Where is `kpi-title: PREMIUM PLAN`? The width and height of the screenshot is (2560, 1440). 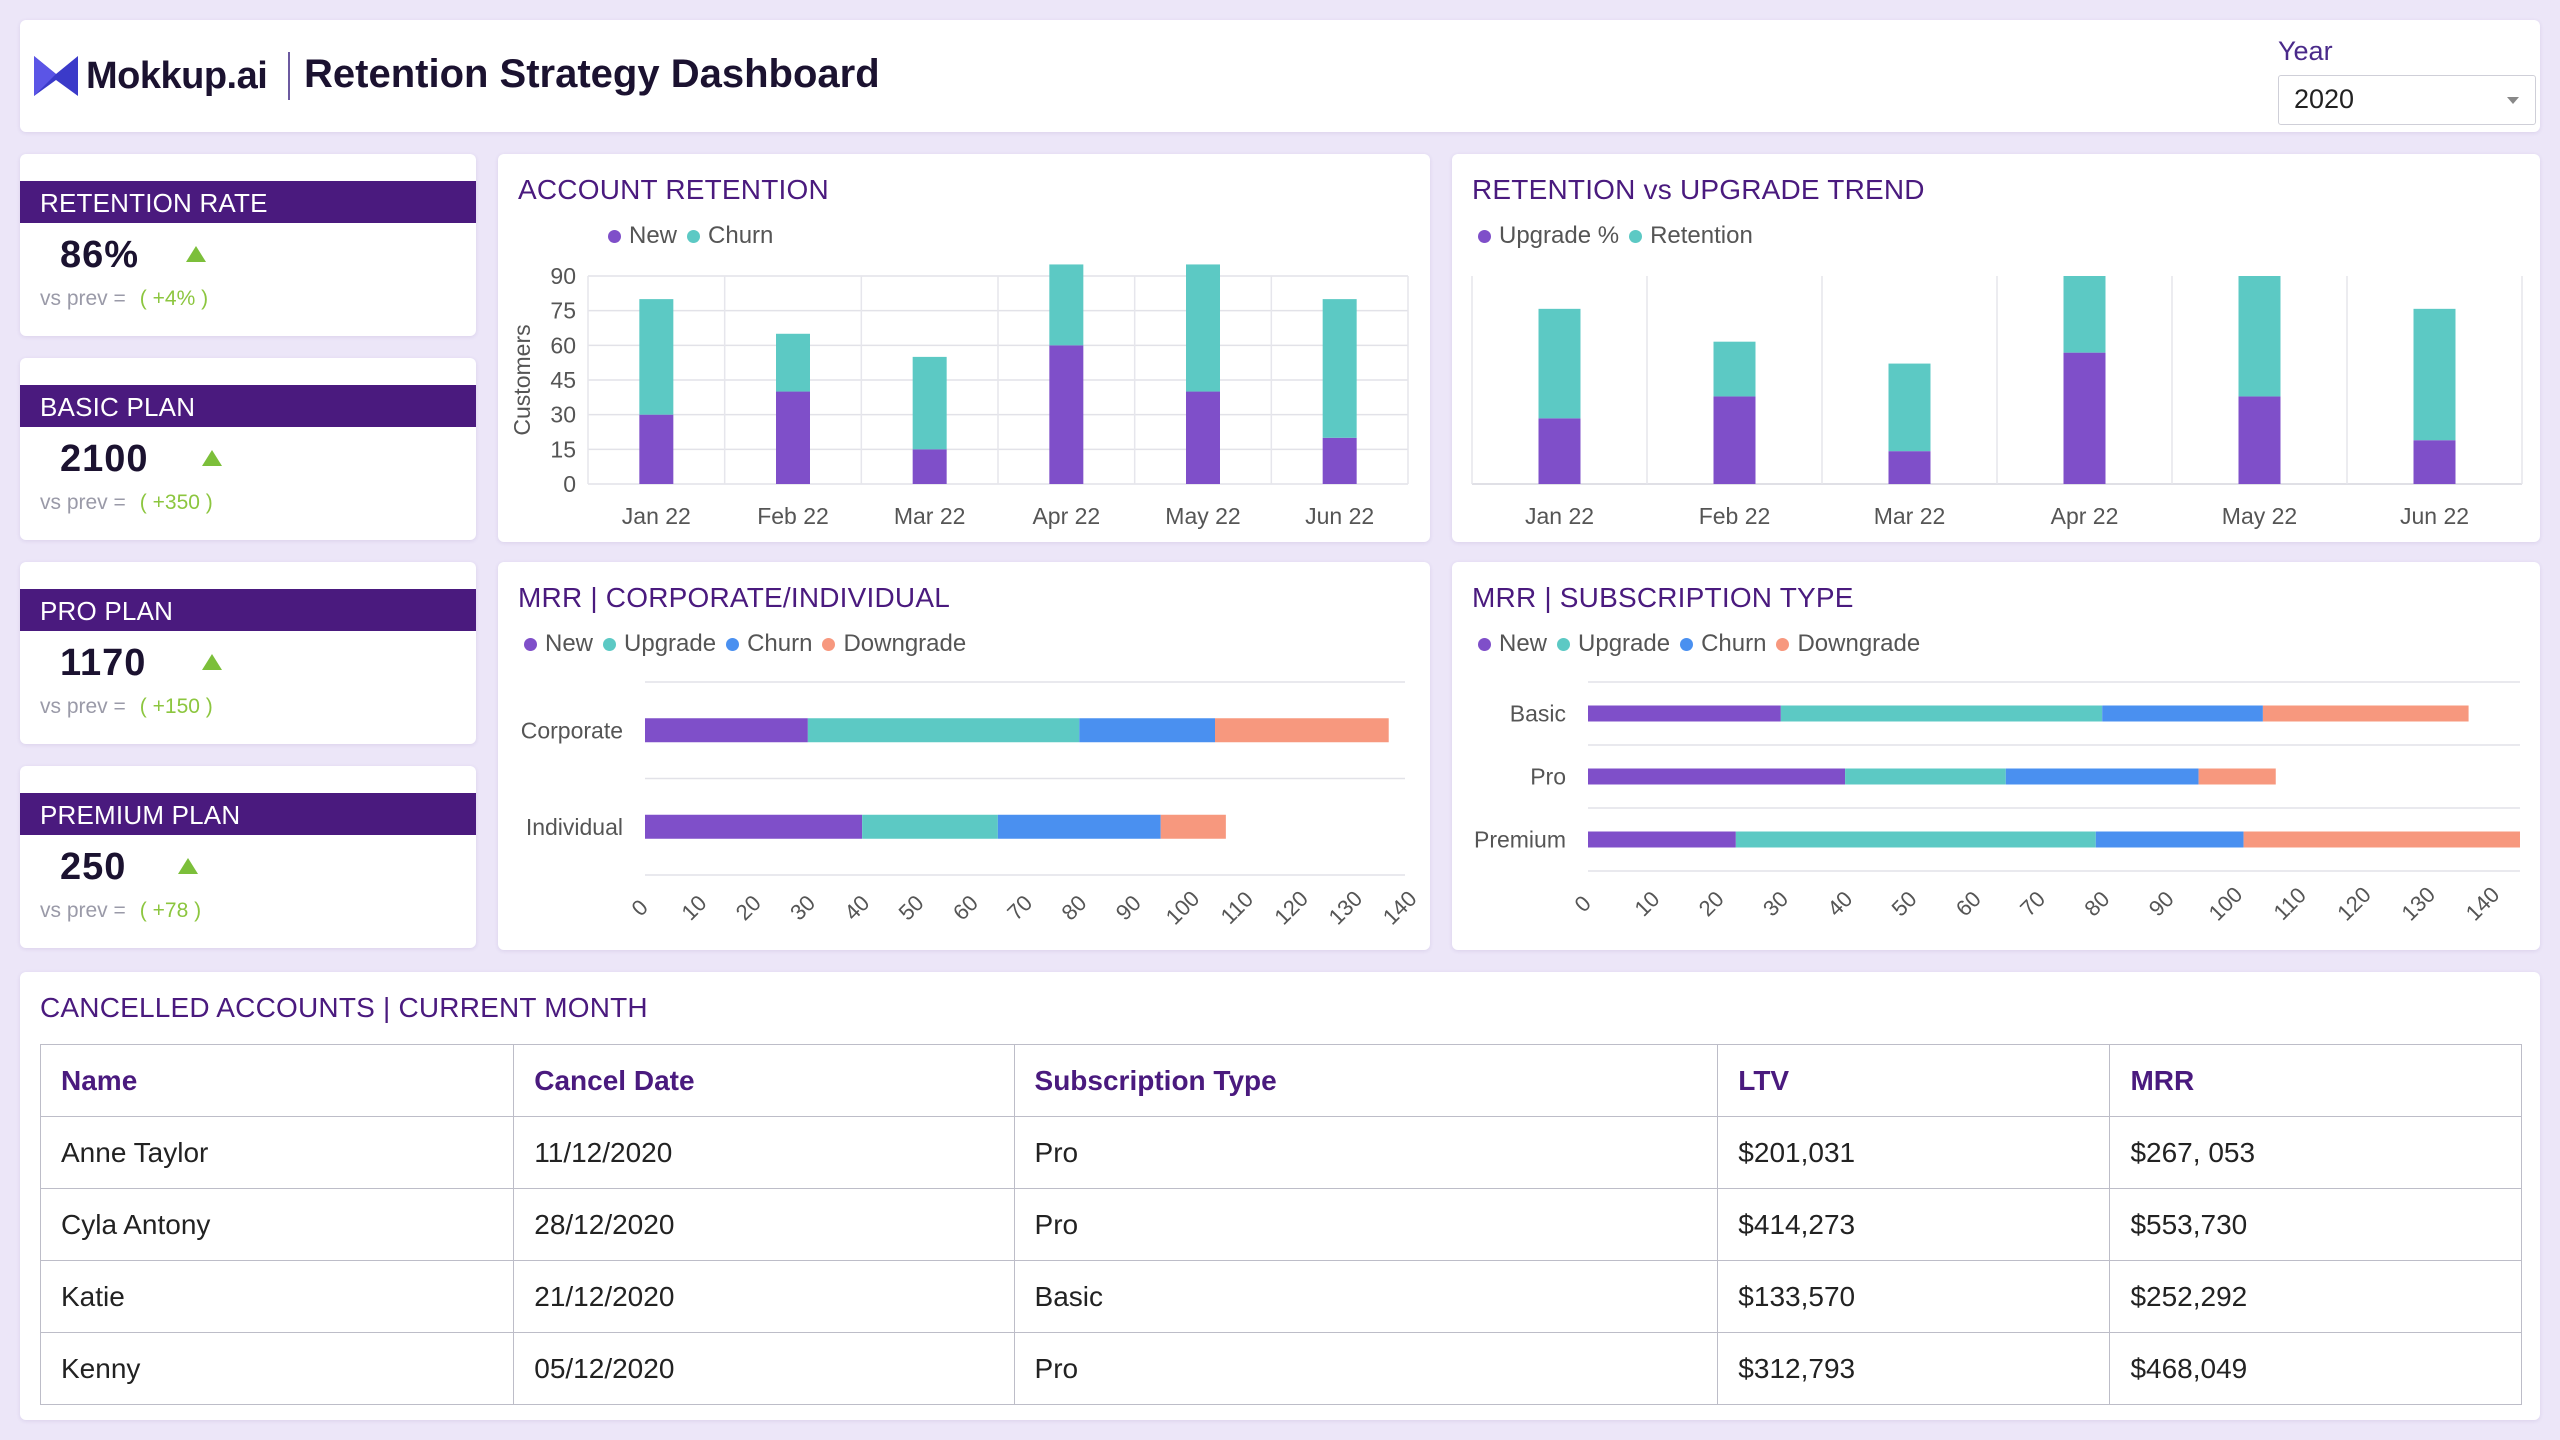
kpi-title: PREMIUM PLAN is located at coordinates (248, 814).